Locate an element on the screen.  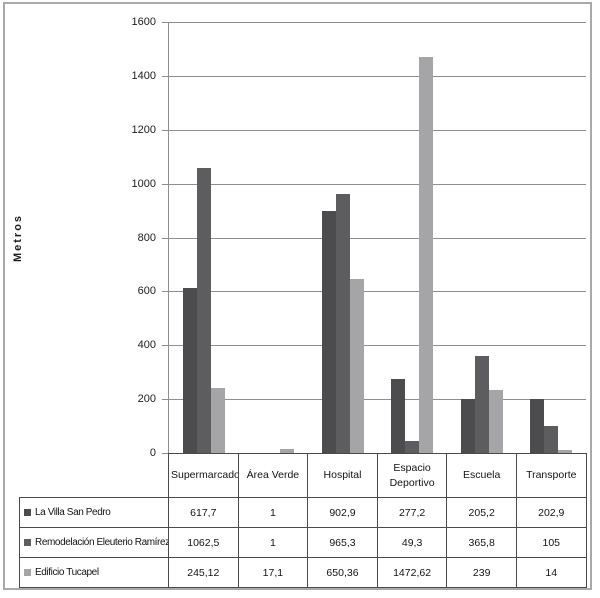
value-cell-s2-c6: 105 is located at coordinates (551, 542).